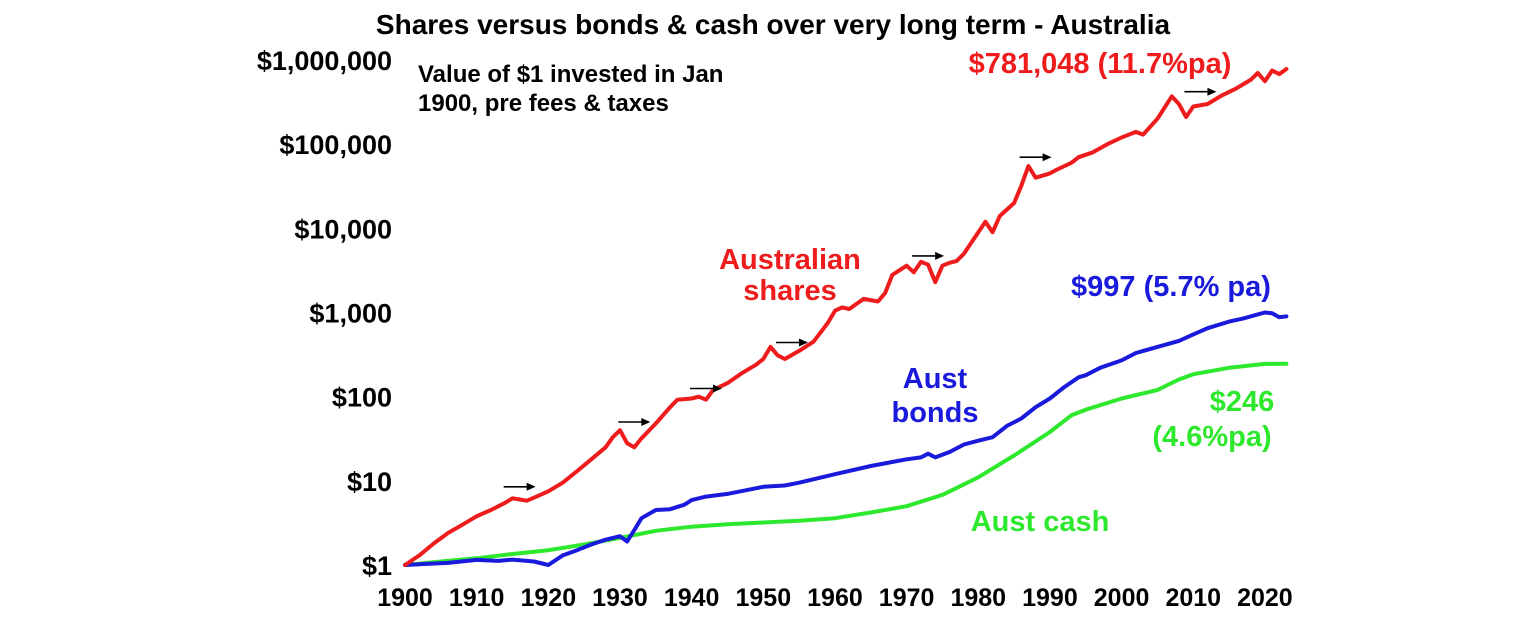 This screenshot has height=617, width=1536. I want to click on y-tick-label: $10, so click(369, 482).